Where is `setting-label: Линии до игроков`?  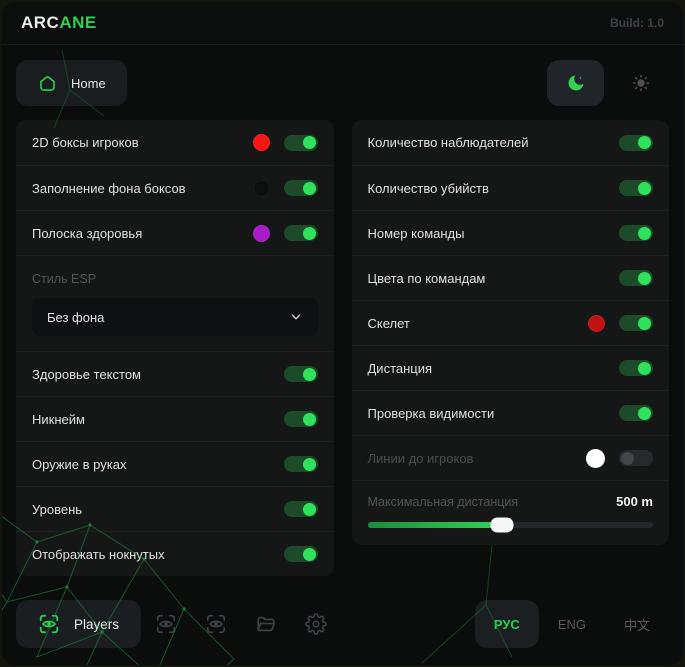 setting-label: Линии до игроков is located at coordinates (420, 458).